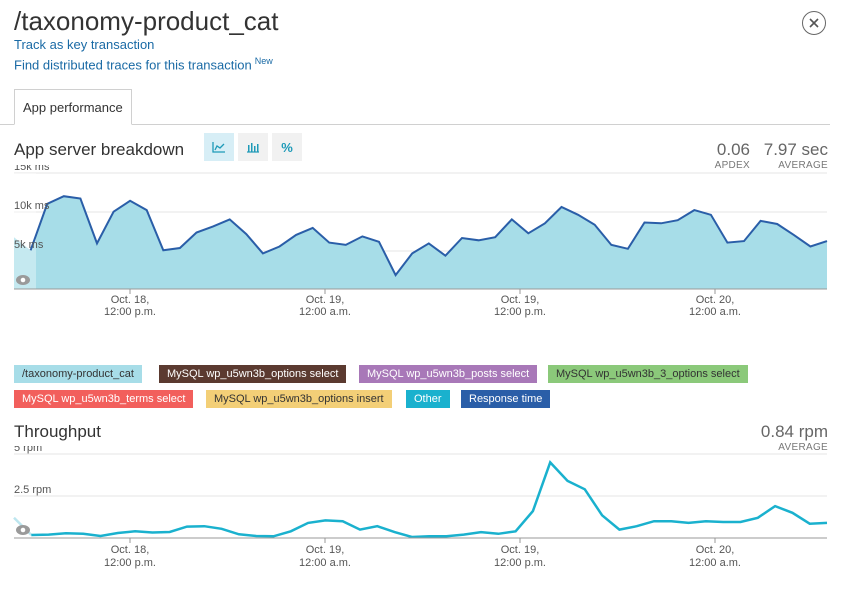  I want to click on legend-item: MySQL wp_u5wn3b_options insert, so click(299, 399).